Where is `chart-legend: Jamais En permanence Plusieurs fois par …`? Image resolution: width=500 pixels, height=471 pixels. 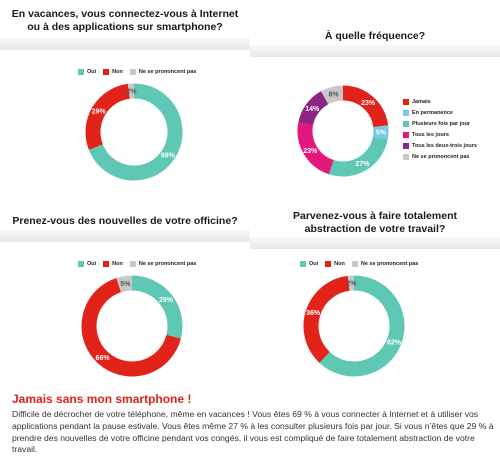
chart-legend: Jamais En permanence Plusieurs fois par … is located at coordinates (440, 132).